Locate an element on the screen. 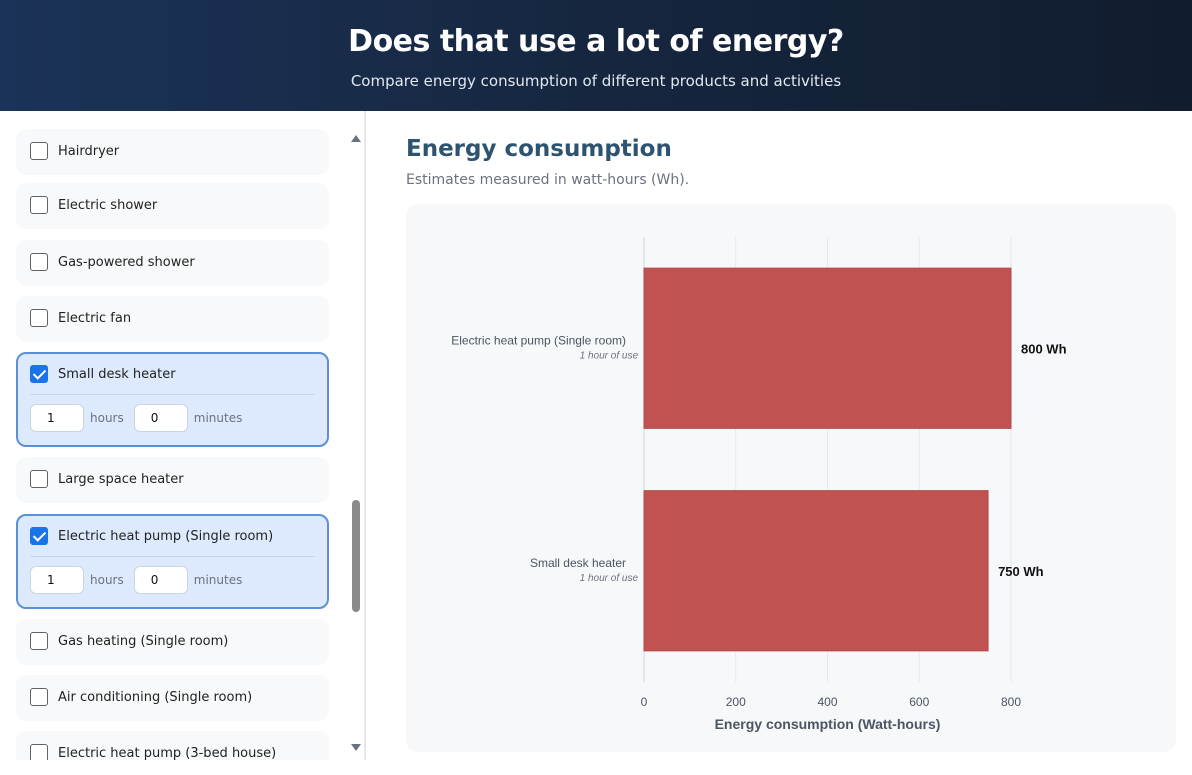  item-label: Electric fan is located at coordinates (95, 318).